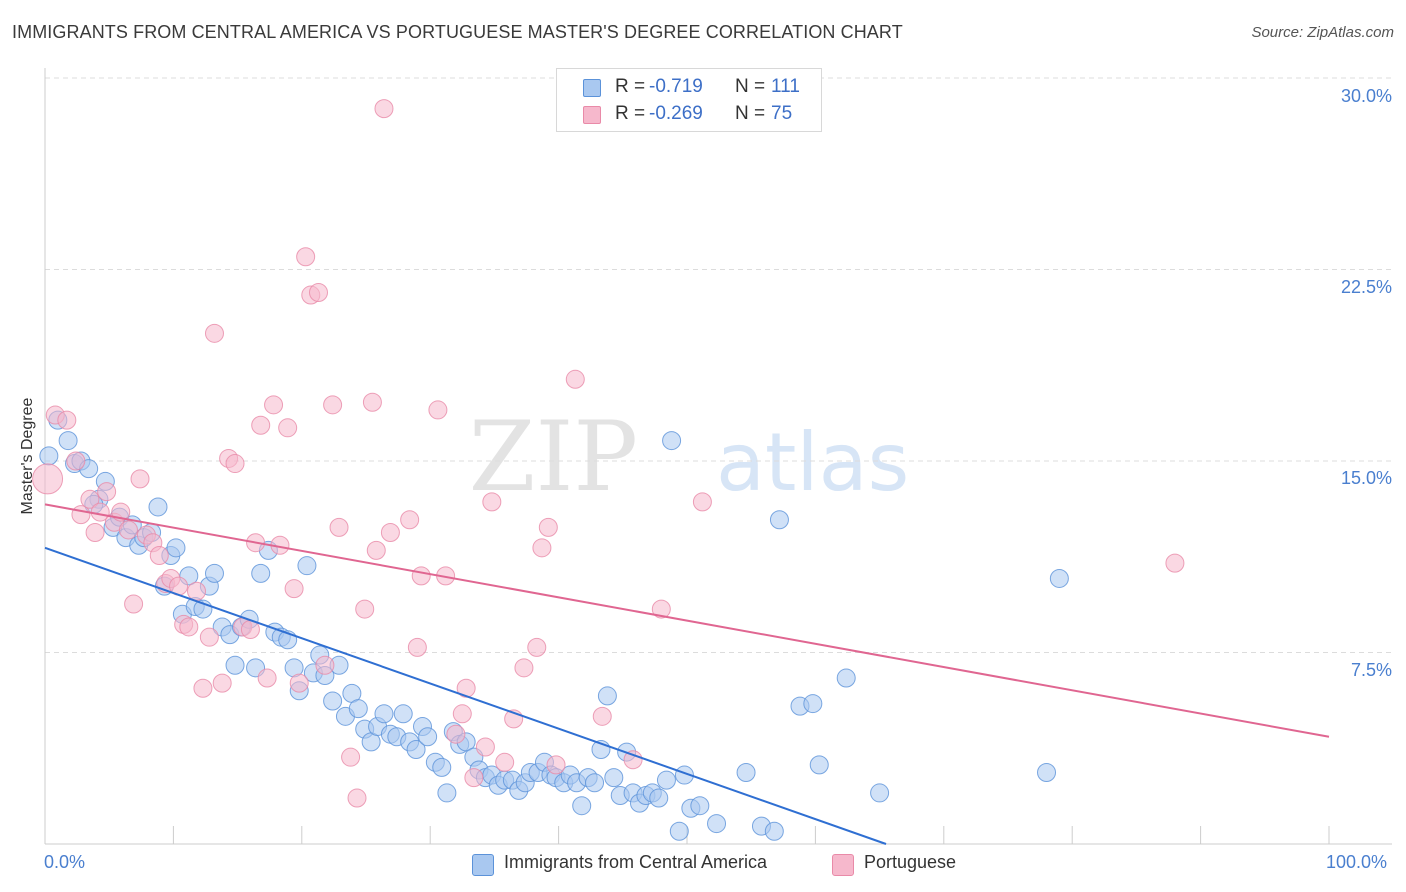 This screenshot has height=892, width=1406. I want to click on y-tick-label-22-5: 22.5%, so click(1366, 287).